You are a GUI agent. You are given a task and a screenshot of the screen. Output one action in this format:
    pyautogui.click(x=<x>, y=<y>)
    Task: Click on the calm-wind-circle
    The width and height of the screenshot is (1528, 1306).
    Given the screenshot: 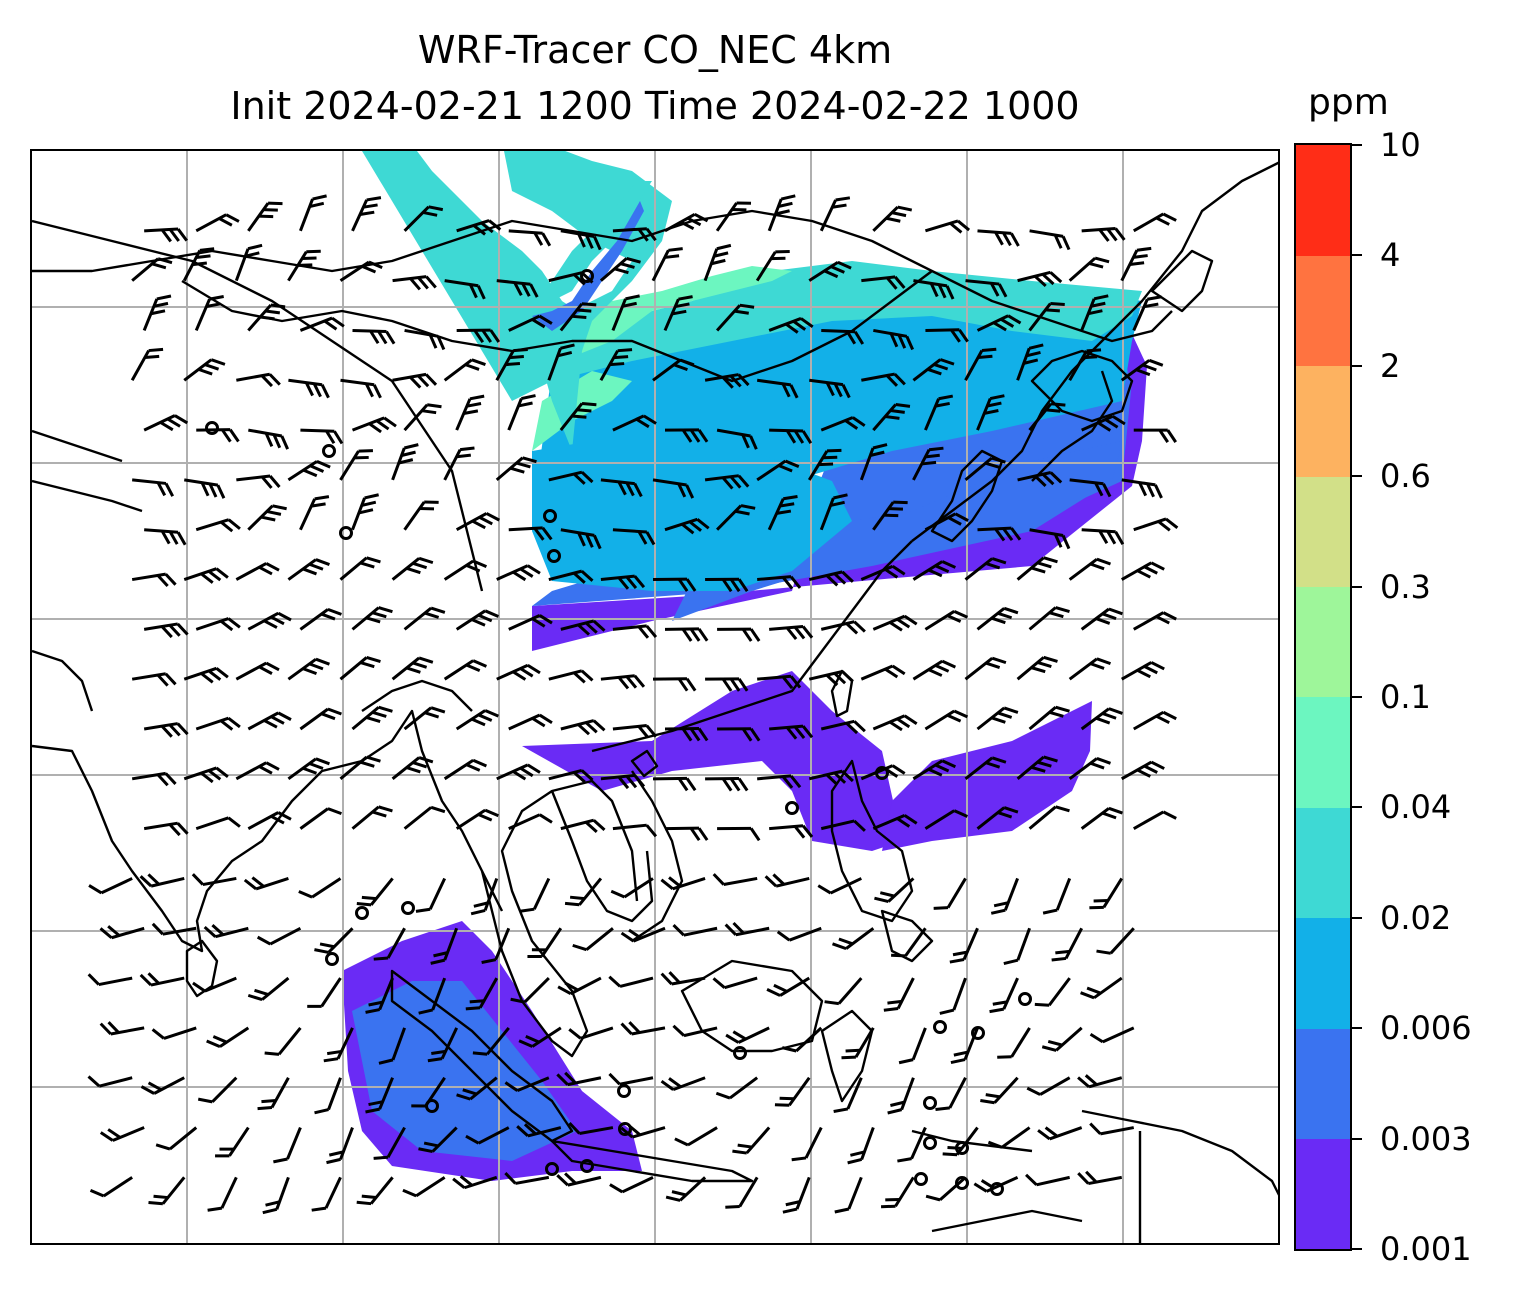 What is the action you would take?
    pyautogui.click(x=940, y=1027)
    